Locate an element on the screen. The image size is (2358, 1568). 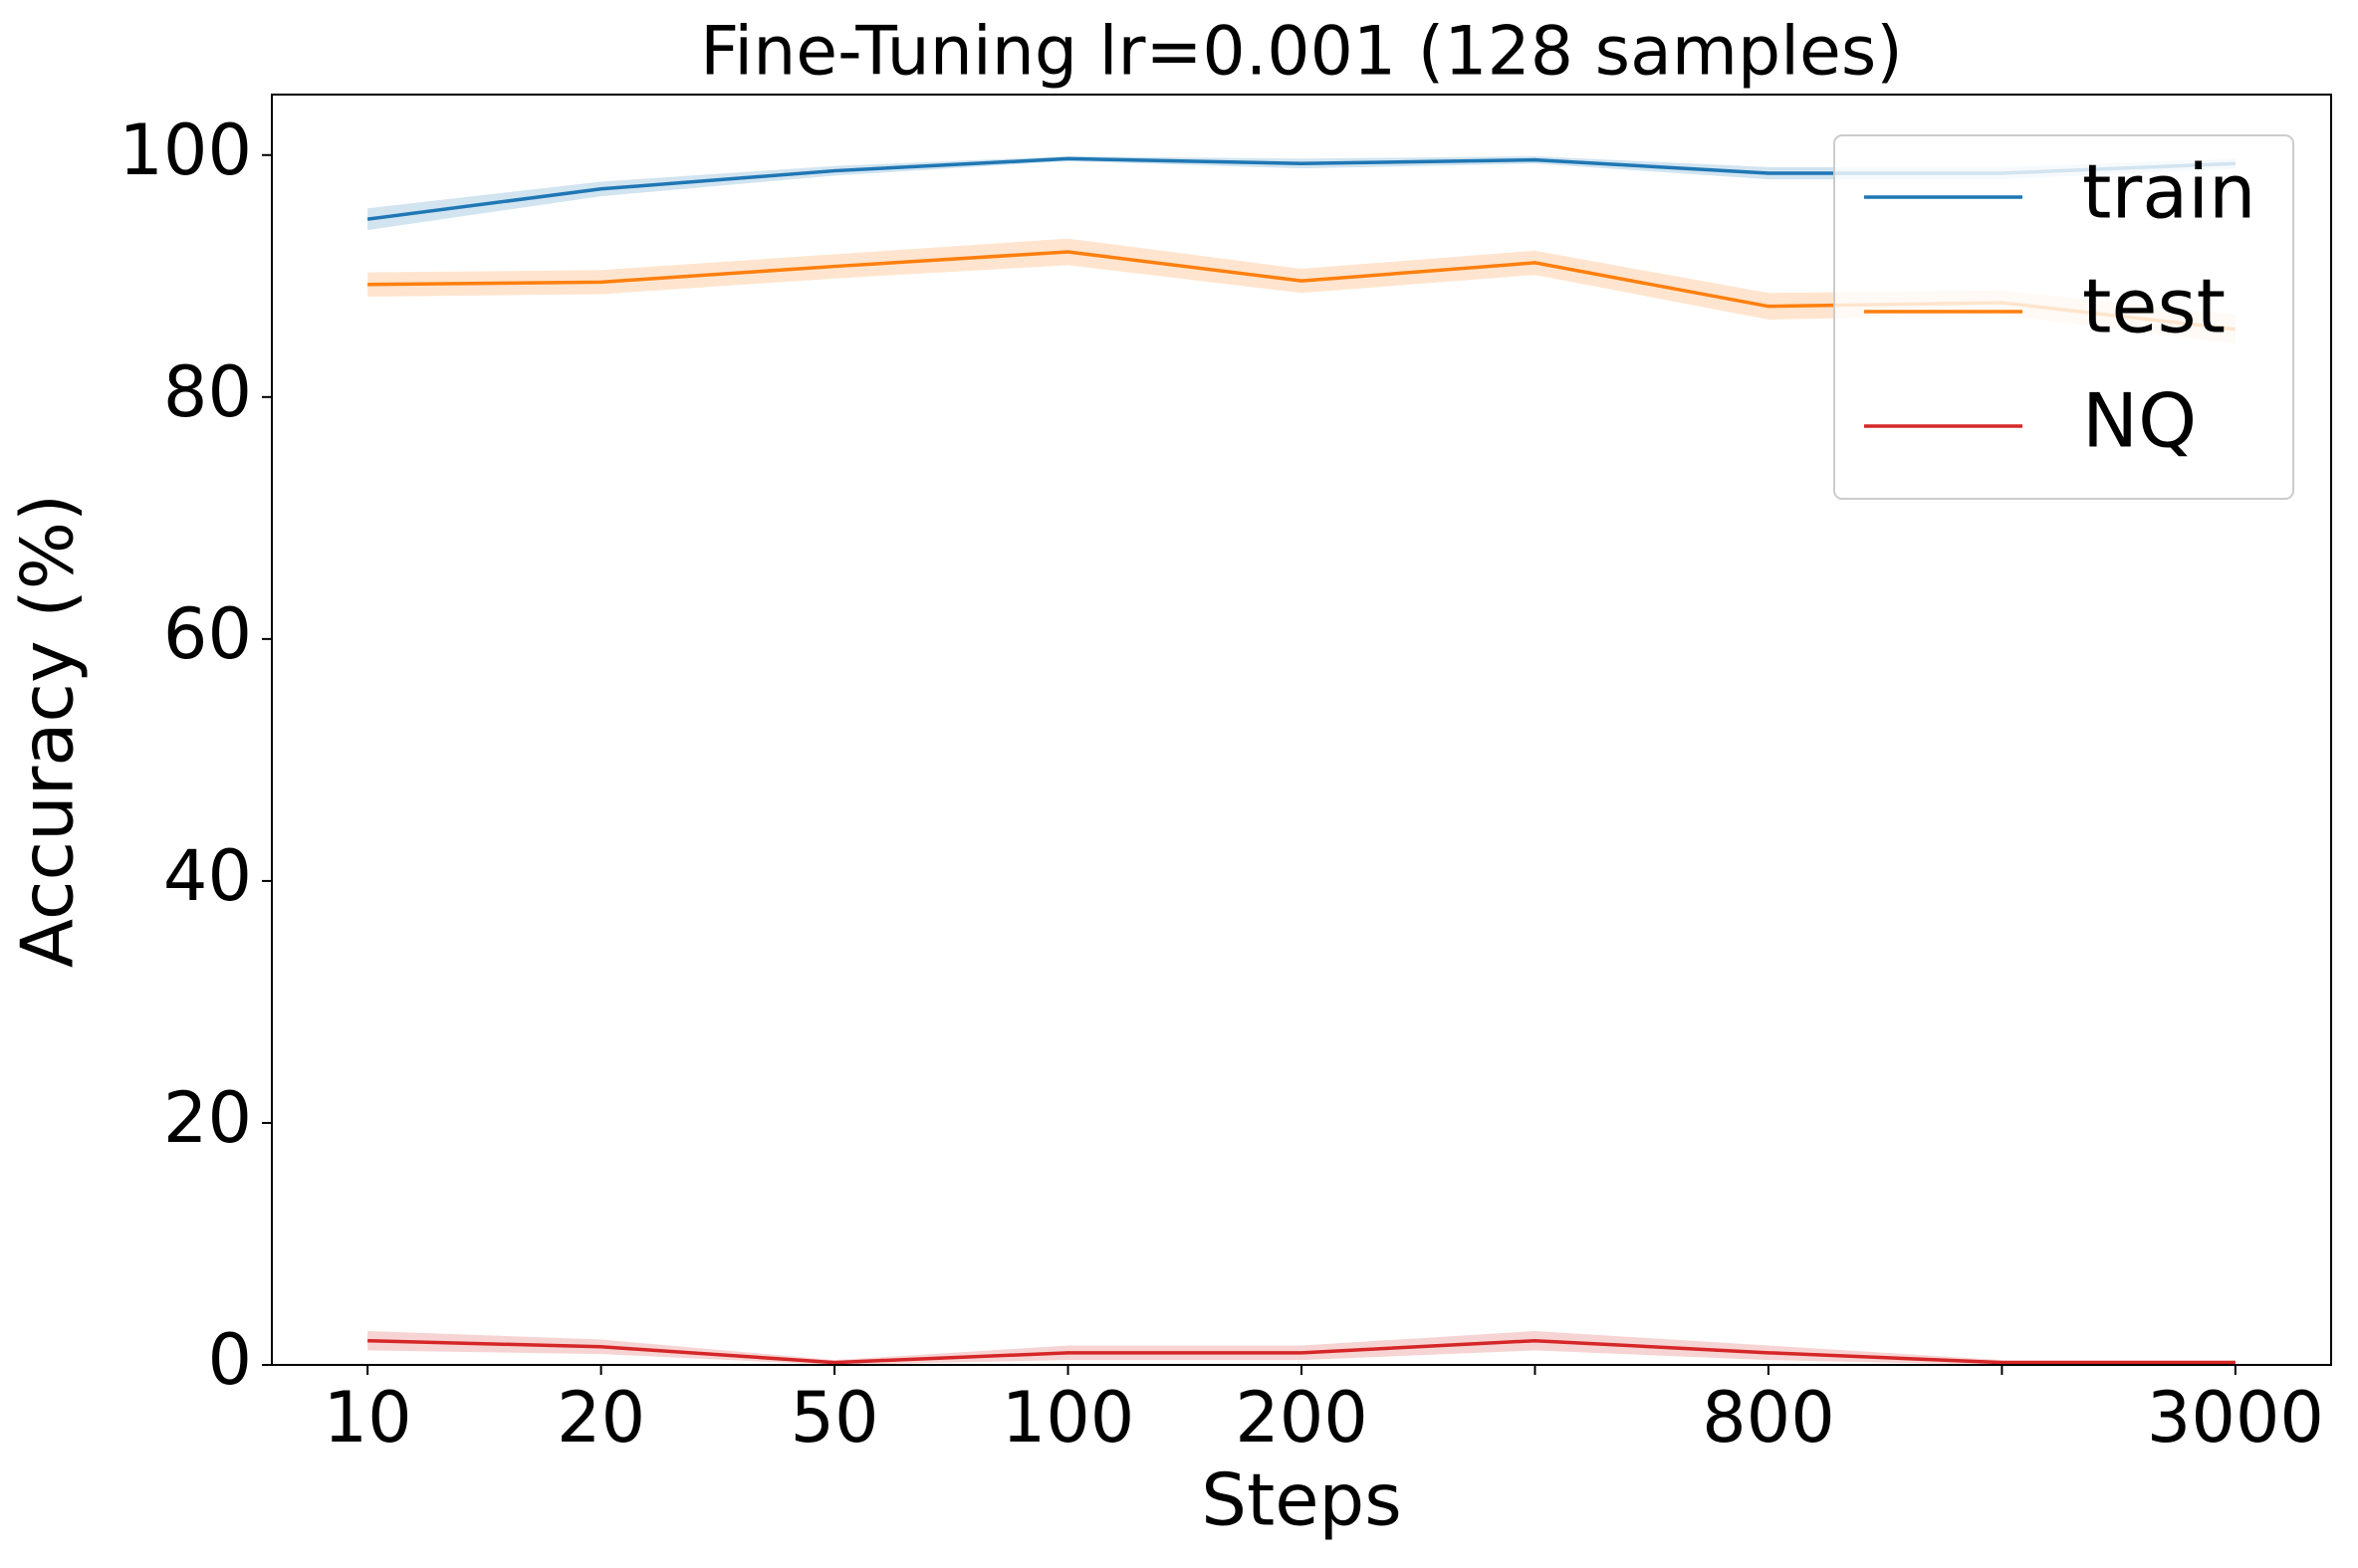
legend: train test NQ is located at coordinates (2063, 317).